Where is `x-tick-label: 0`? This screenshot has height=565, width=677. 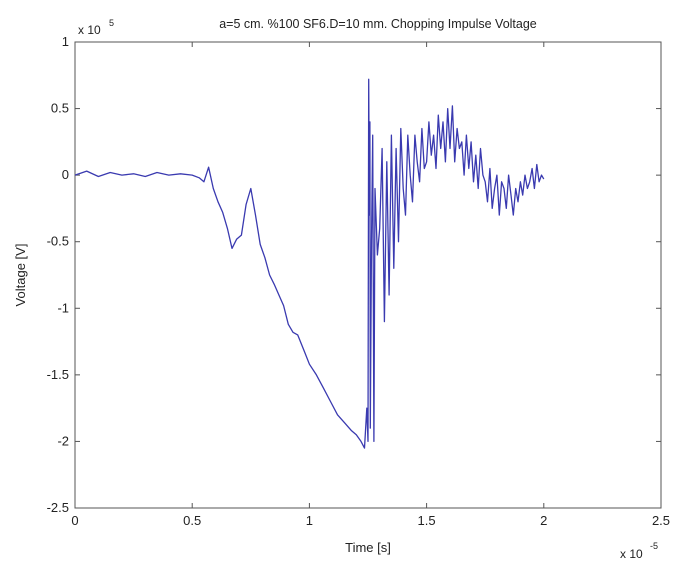 x-tick-label: 0 is located at coordinates (74, 520).